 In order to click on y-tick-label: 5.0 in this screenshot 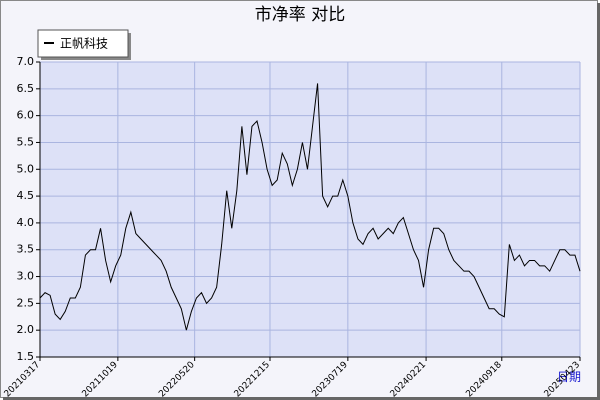, I will do `click(26, 168)`.